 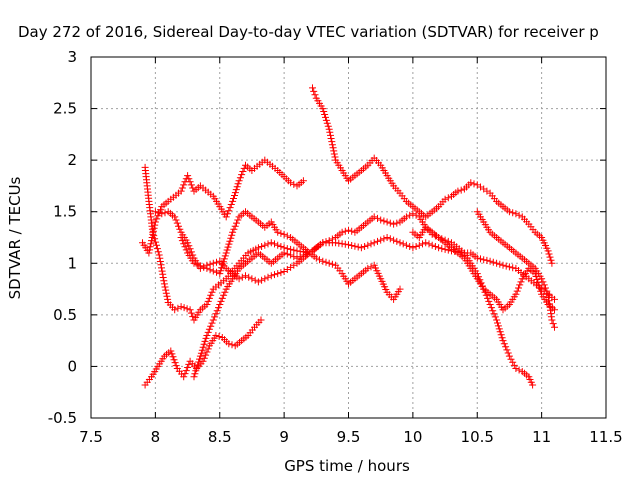 I want to click on y-tick-label: 0, so click(x=72, y=366).